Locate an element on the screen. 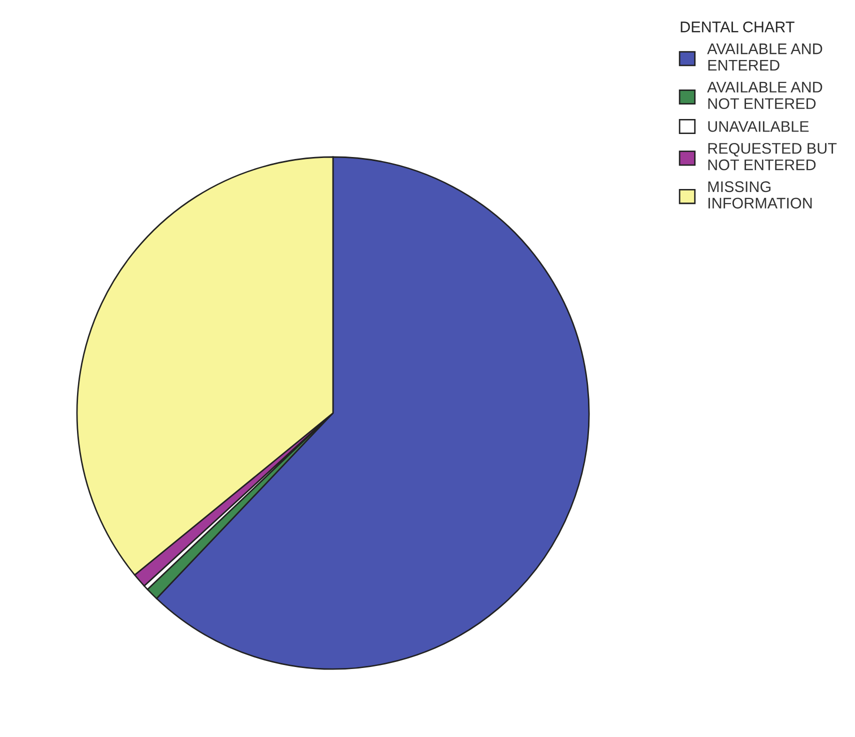 This screenshot has height=737, width=855. legend-label: MISSING INFORMATION is located at coordinates (760, 195).